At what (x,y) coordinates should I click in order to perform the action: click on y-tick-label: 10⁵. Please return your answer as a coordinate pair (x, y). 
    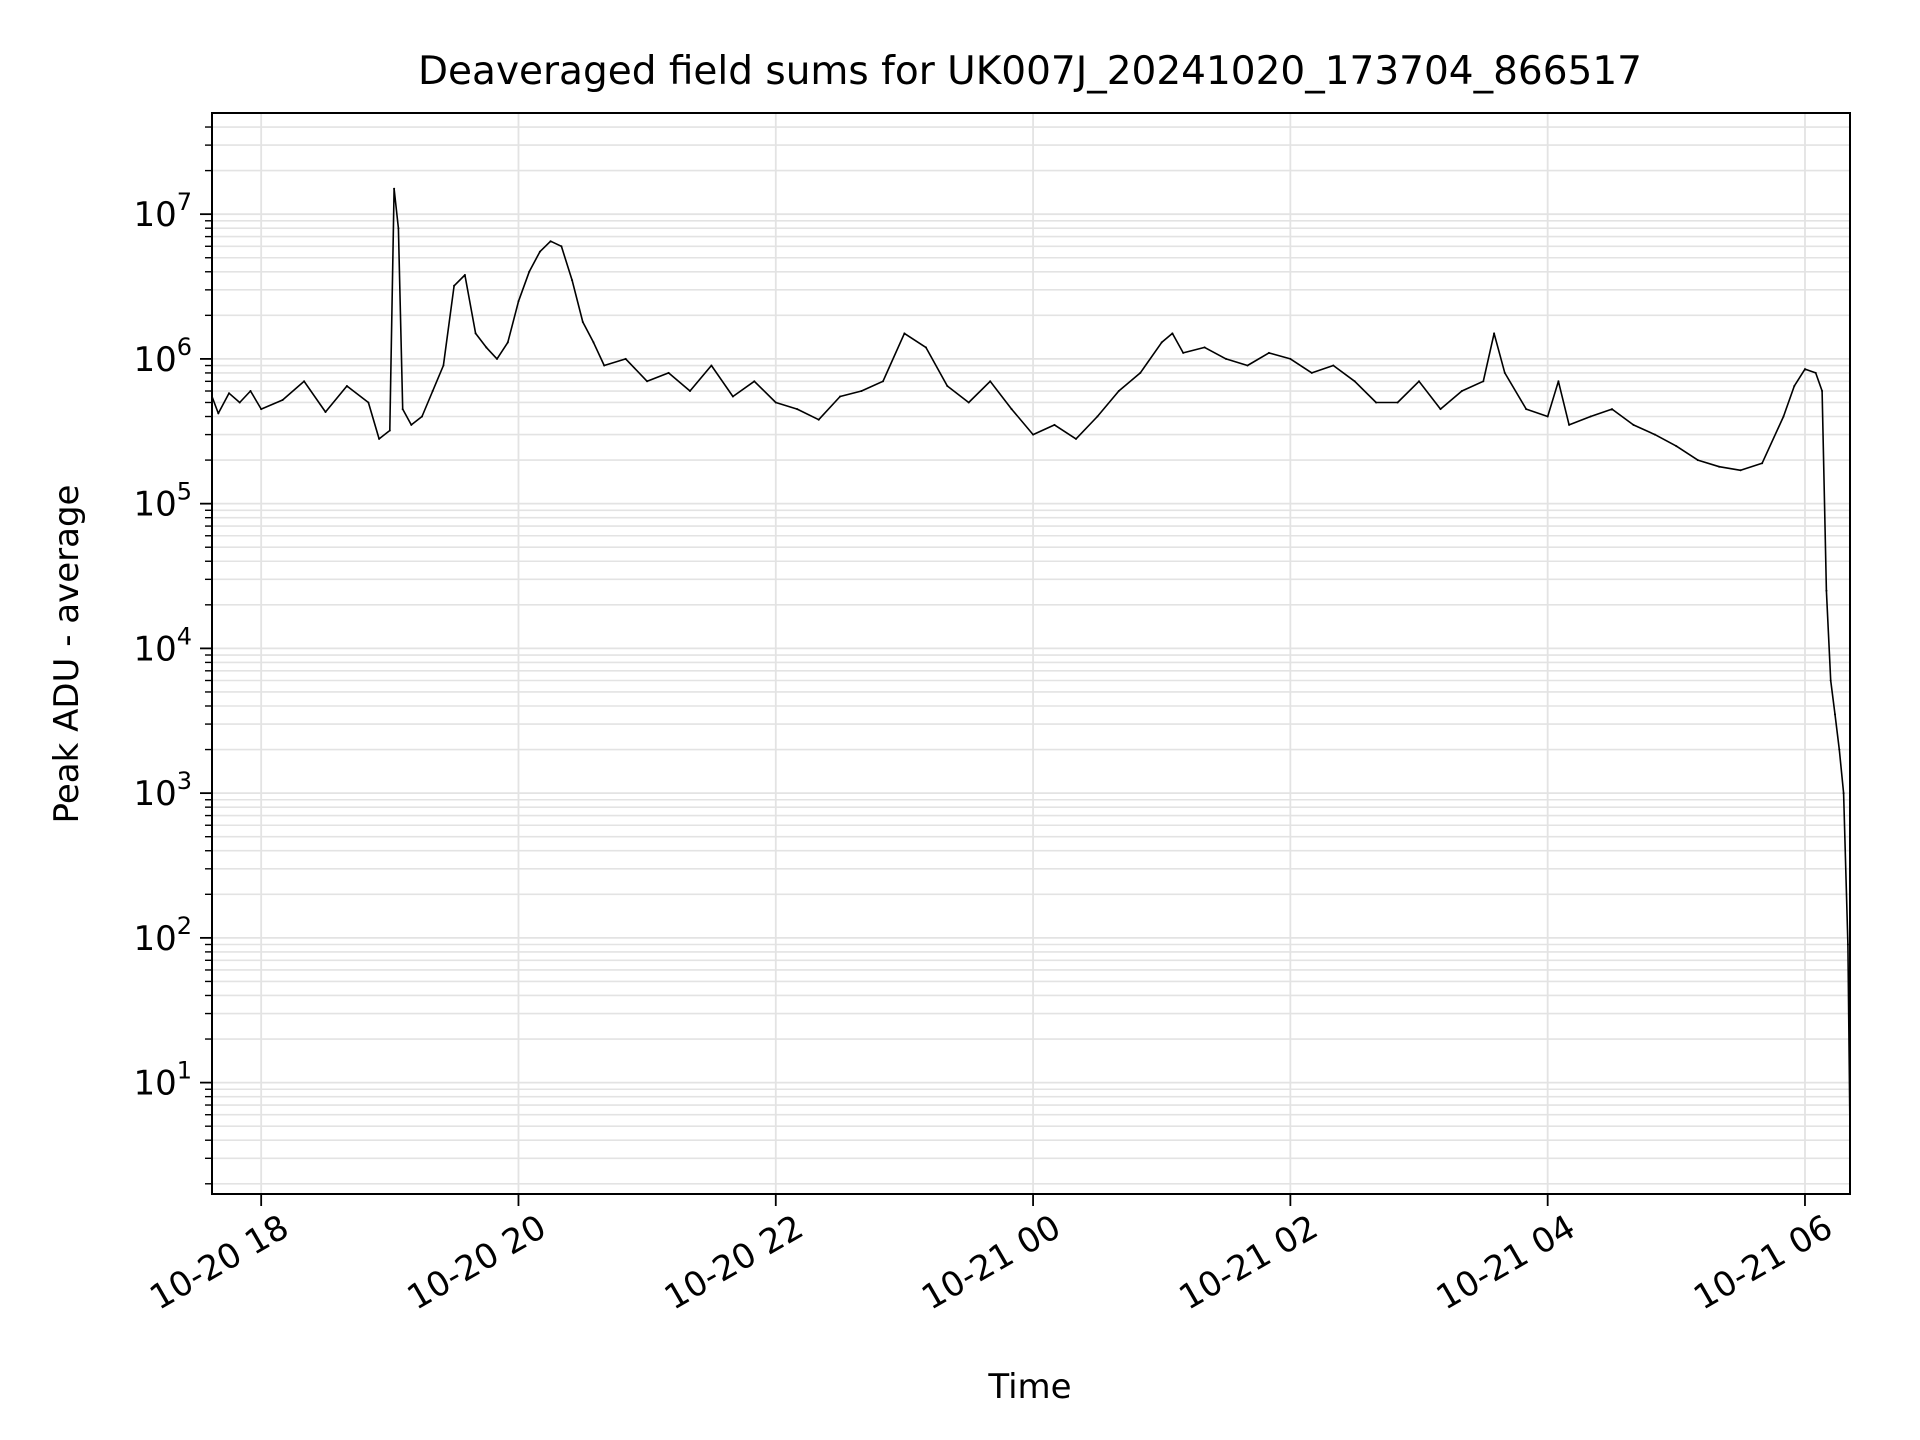
    Looking at the image, I should click on (162, 501).